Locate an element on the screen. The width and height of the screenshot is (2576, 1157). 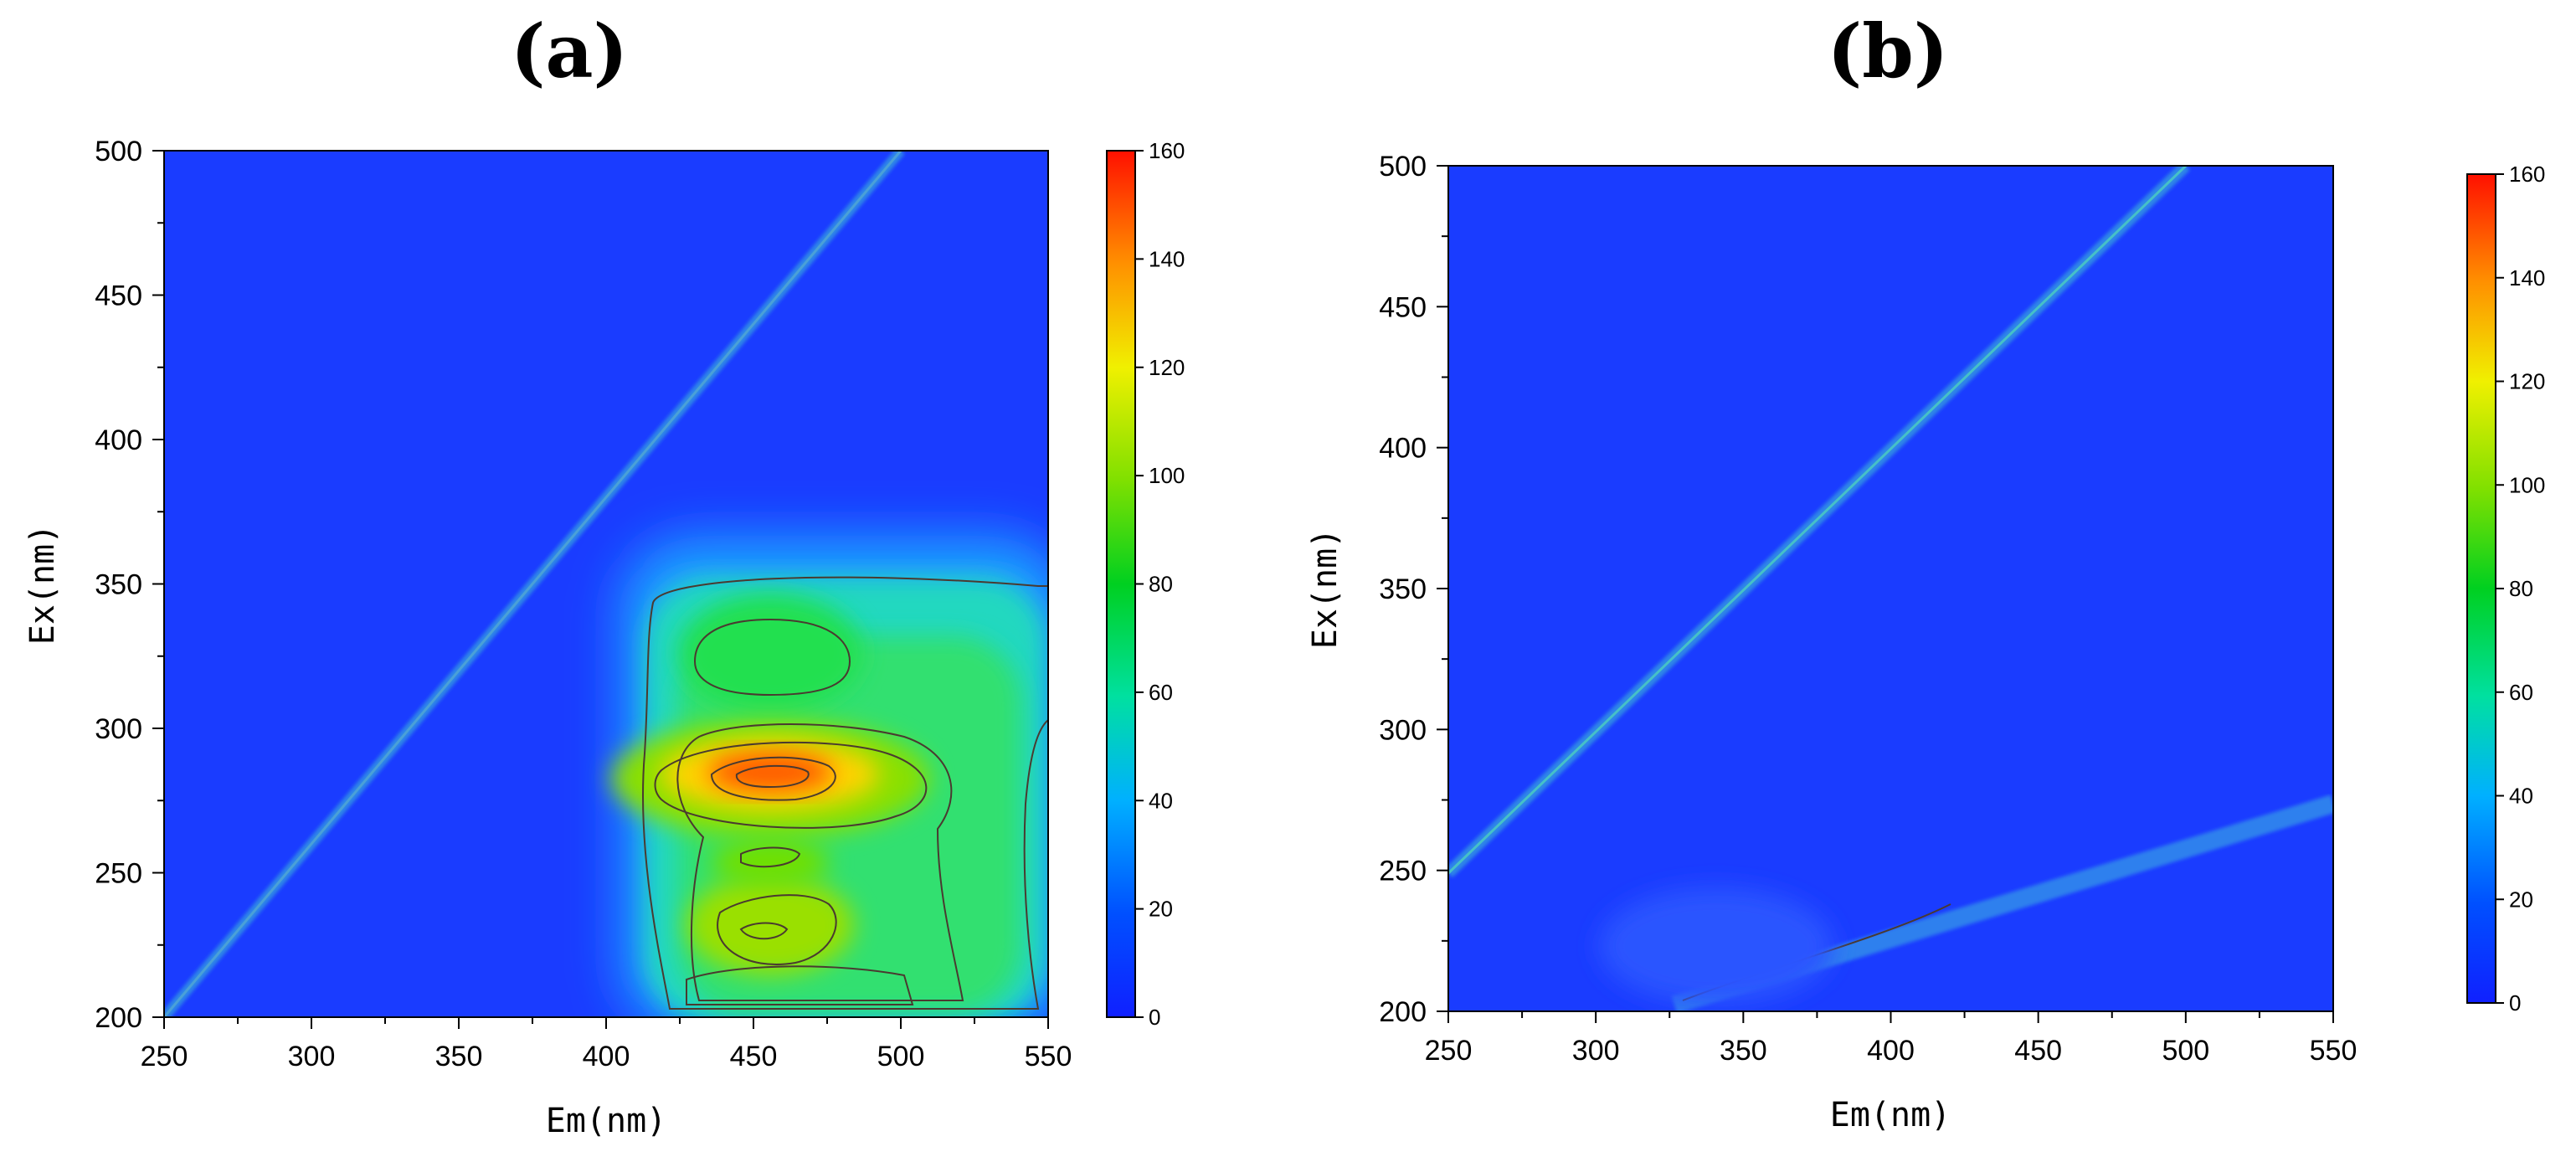
fluorescence-region-a is located at coordinates (830, 777).